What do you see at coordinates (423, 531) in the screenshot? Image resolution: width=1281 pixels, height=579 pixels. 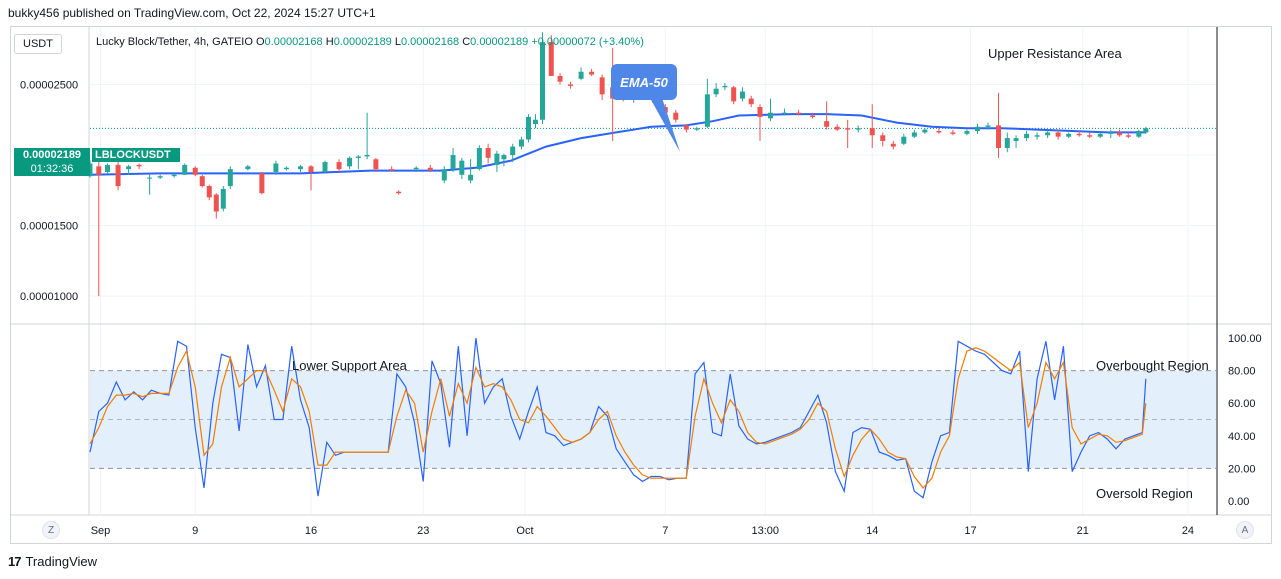 I see `time-tick-label: 23` at bounding box center [423, 531].